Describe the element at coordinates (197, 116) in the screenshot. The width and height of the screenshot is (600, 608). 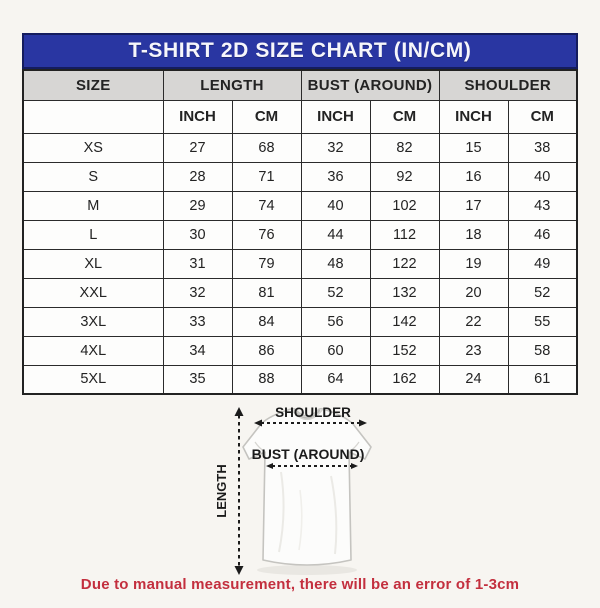
I see `header-length-inch: INCH` at that location.